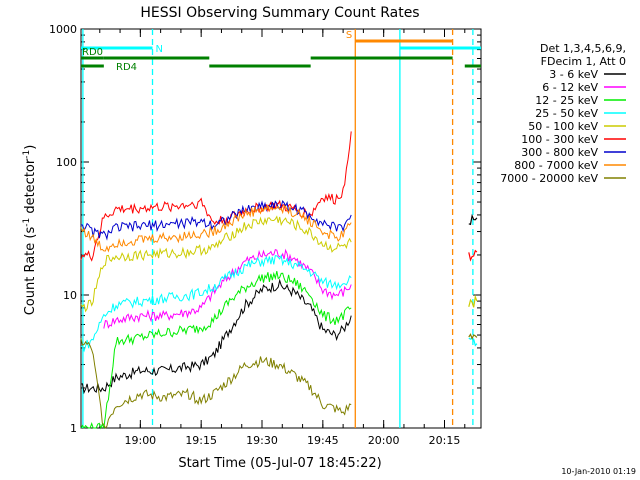 The image size is (640, 480). I want to click on legend-label: 6 - 12 keV, so click(570, 87).